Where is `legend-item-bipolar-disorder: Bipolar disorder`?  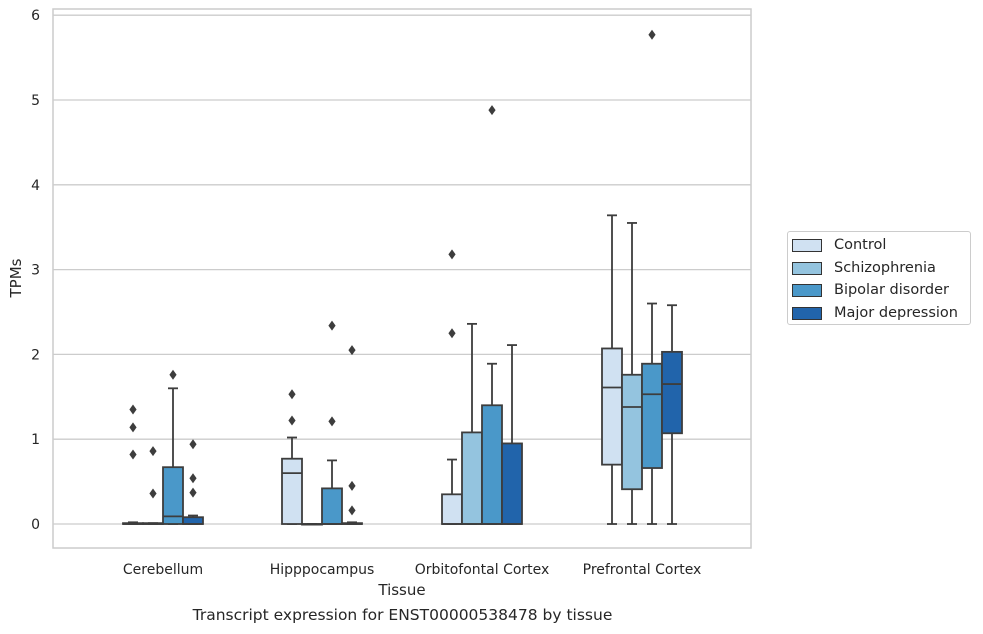
legend-item-bipolar-disorder: Bipolar disorder is located at coordinates (870, 290).